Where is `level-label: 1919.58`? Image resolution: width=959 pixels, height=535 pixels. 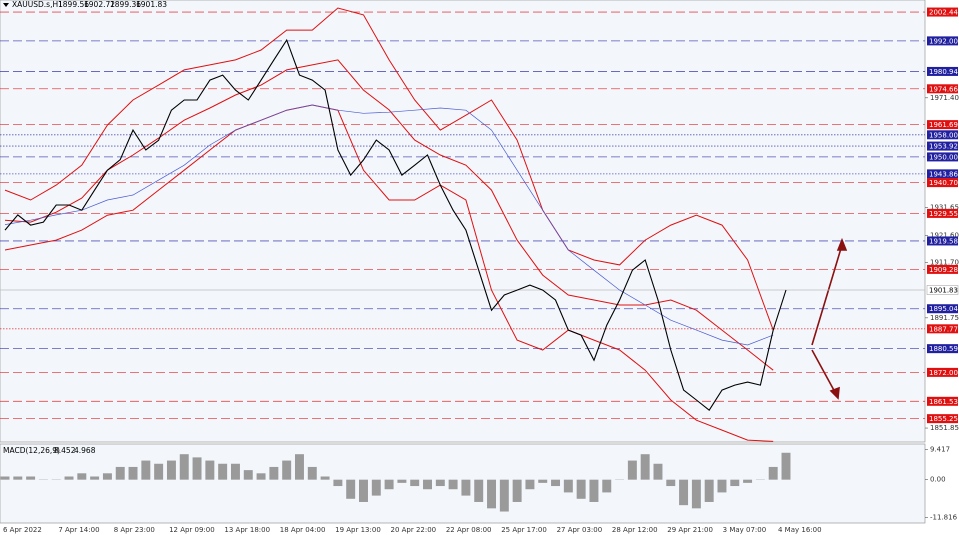
level-label: 1919.58 is located at coordinates (943, 241).